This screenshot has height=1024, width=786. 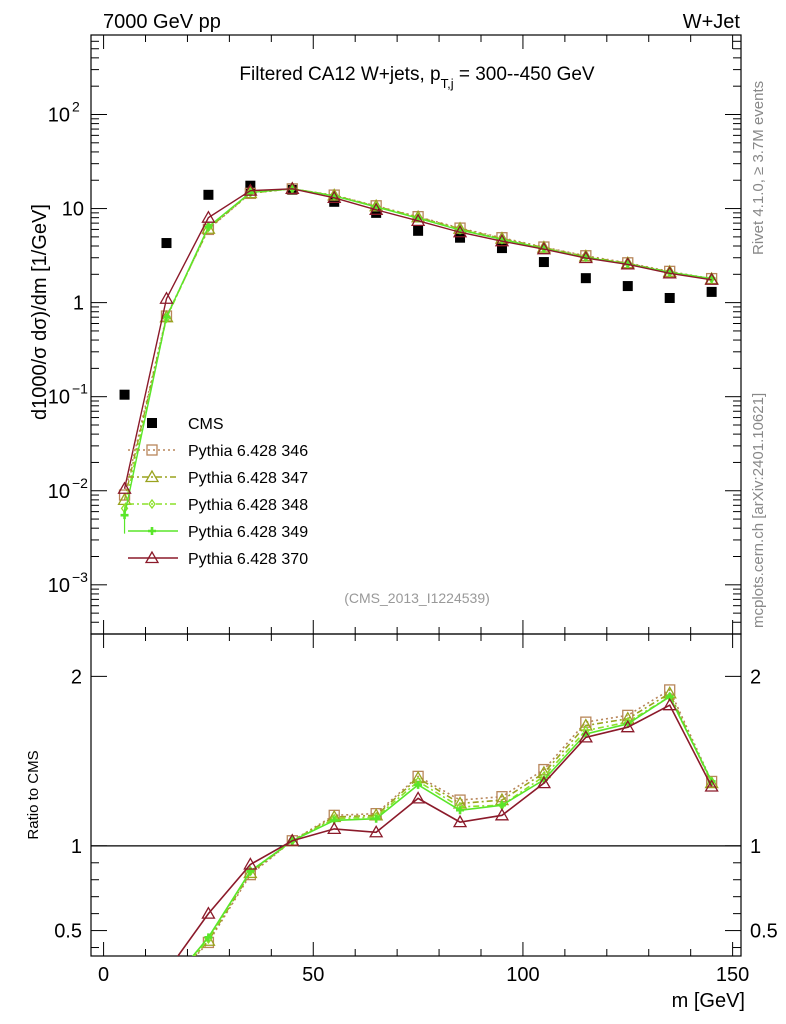 What do you see at coordinates (78, 304) in the screenshot?
I see `y-tick-label: 1` at bounding box center [78, 304].